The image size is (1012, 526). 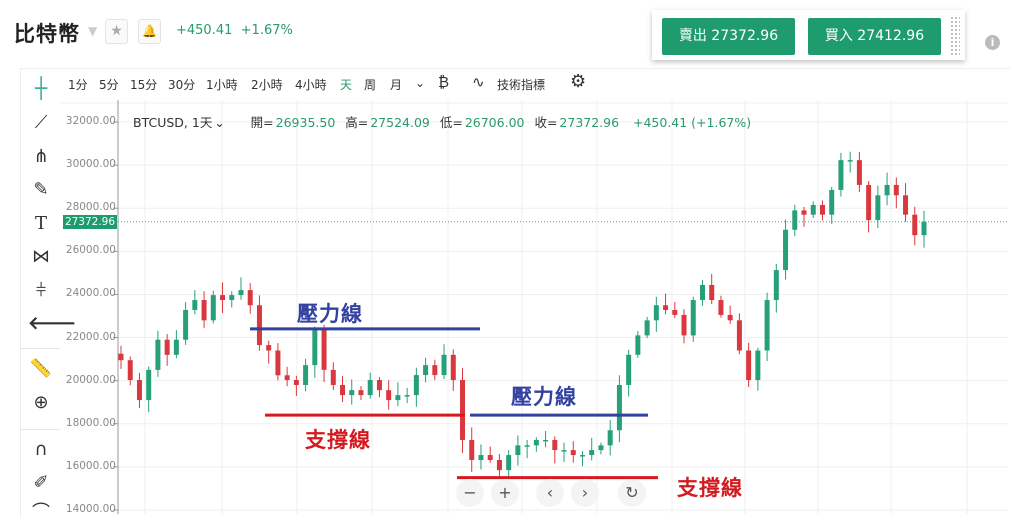 What do you see at coordinates (728, 36) in the screenshot?
I see `sell-button: 賣出 27372.96` at bounding box center [728, 36].